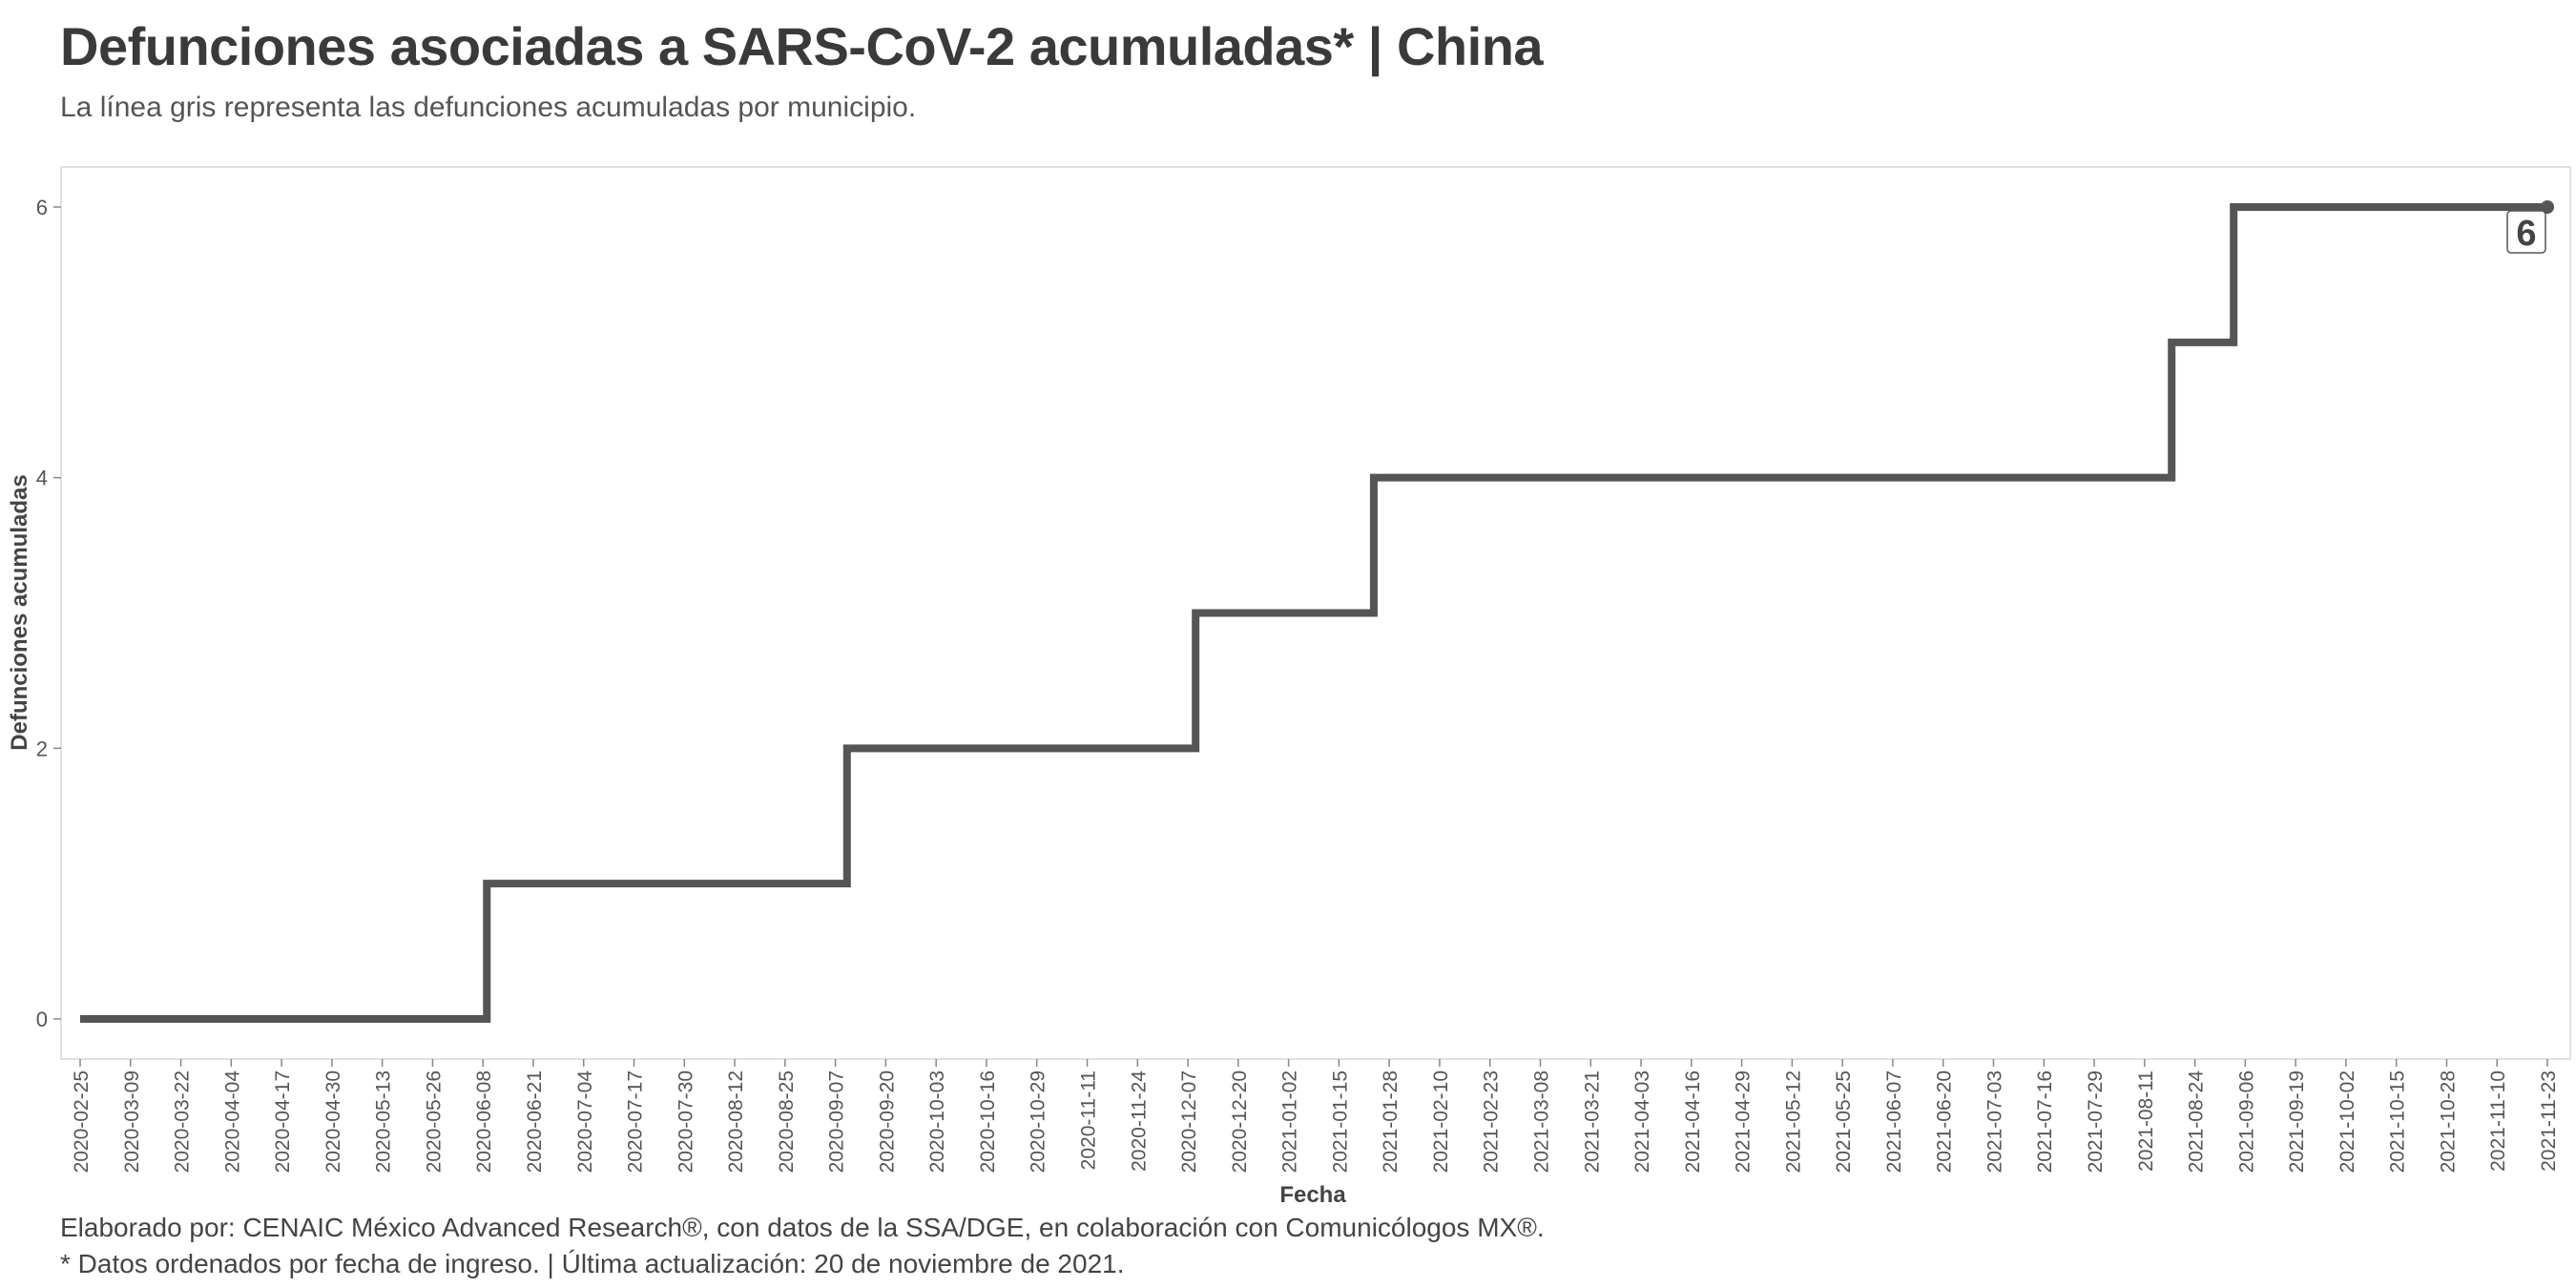 This screenshot has width=2576, height=1288. I want to click on x-tick-label: 2021-10-15, so click(2398, 1121).